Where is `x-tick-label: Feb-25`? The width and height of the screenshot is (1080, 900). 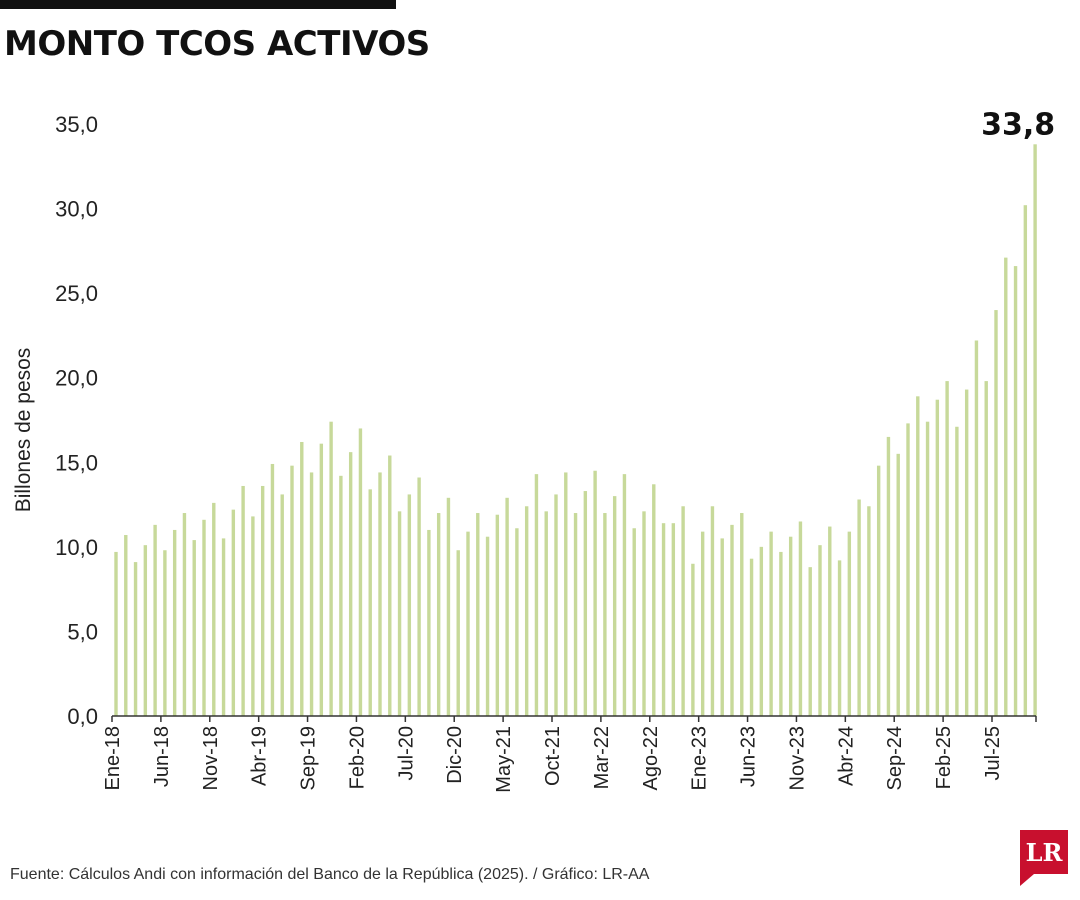
x-tick-label: Feb-25 is located at coordinates (944, 757).